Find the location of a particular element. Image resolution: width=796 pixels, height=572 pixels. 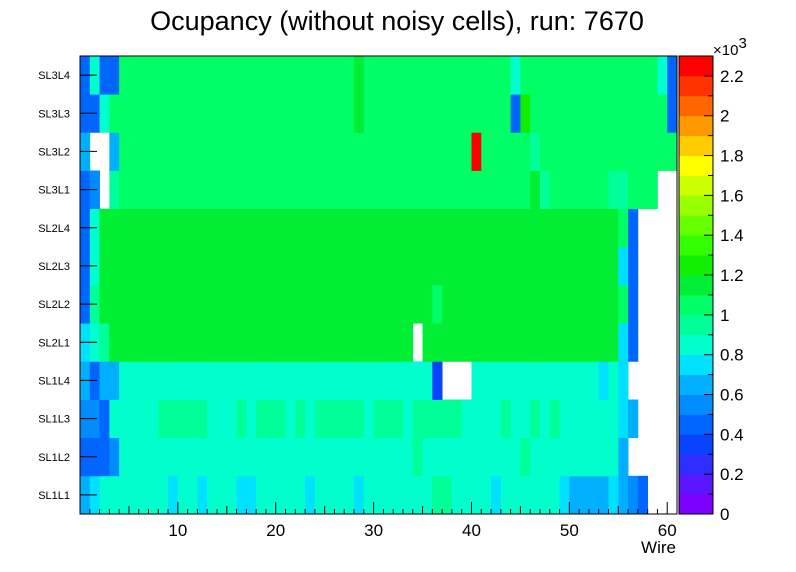

colorbar-tick-label: 1 is located at coordinates (724, 315).